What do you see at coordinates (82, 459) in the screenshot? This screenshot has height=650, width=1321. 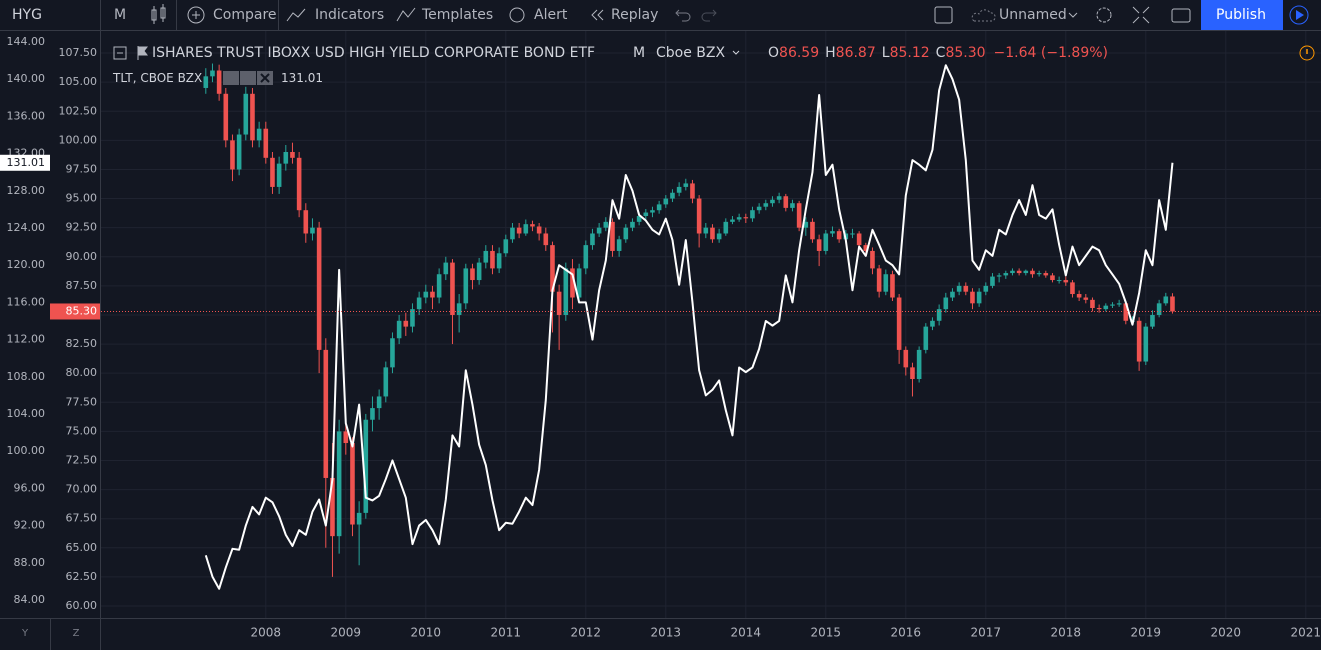 I see `y-tick-label: 72.50` at bounding box center [82, 459].